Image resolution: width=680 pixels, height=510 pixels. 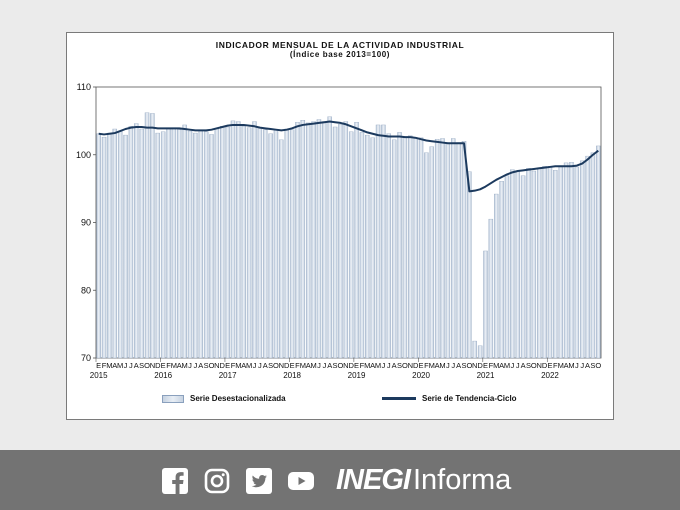 I want to click on facebook-icon, so click(x=175, y=481).